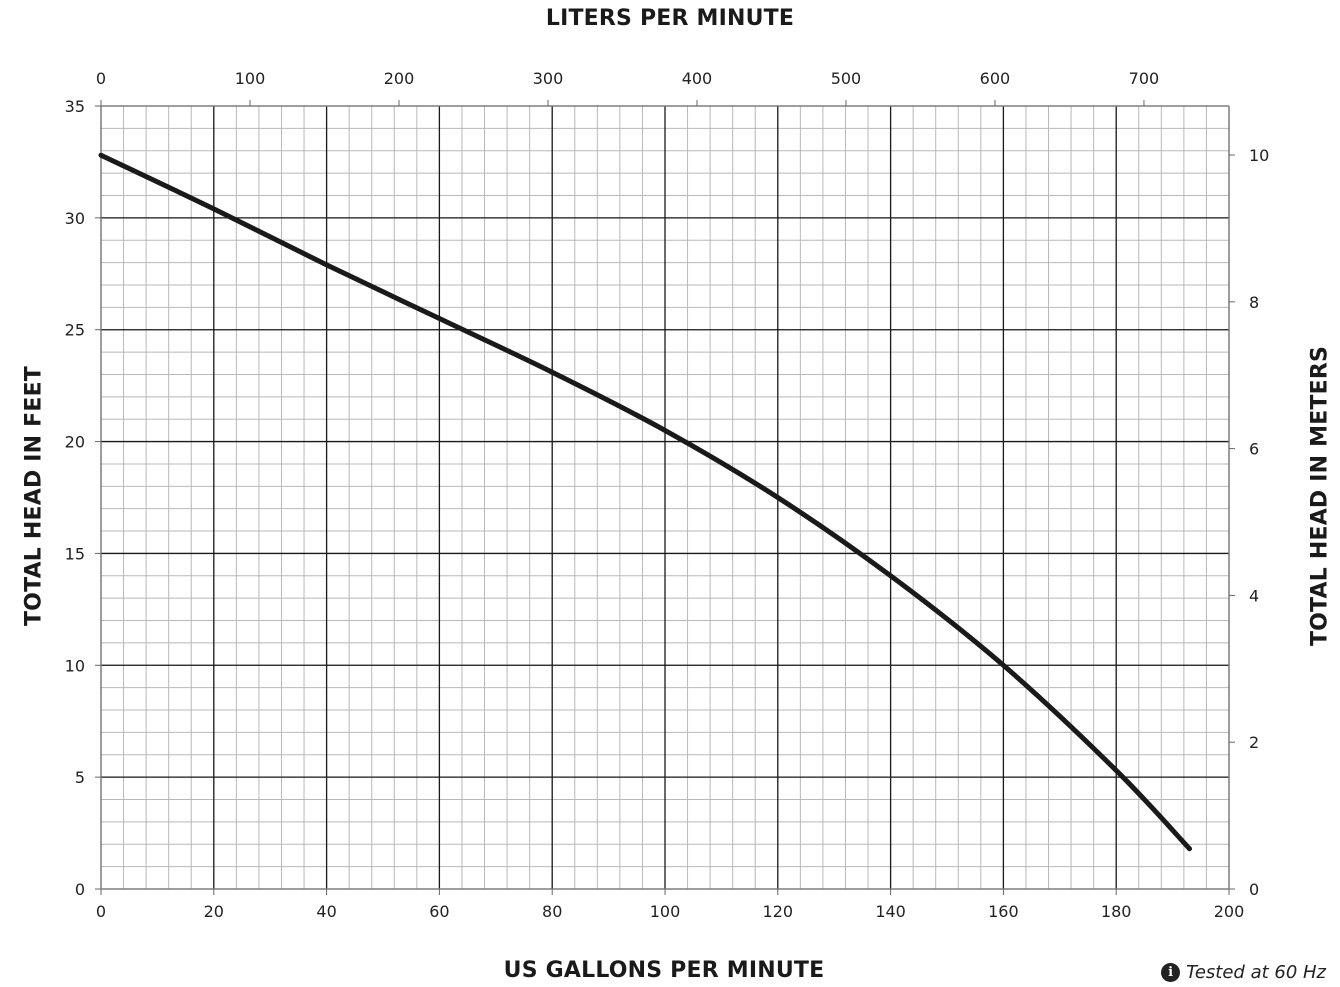  Describe the element at coordinates (995, 78) in the screenshot. I see `top-tick-label: 600` at that location.